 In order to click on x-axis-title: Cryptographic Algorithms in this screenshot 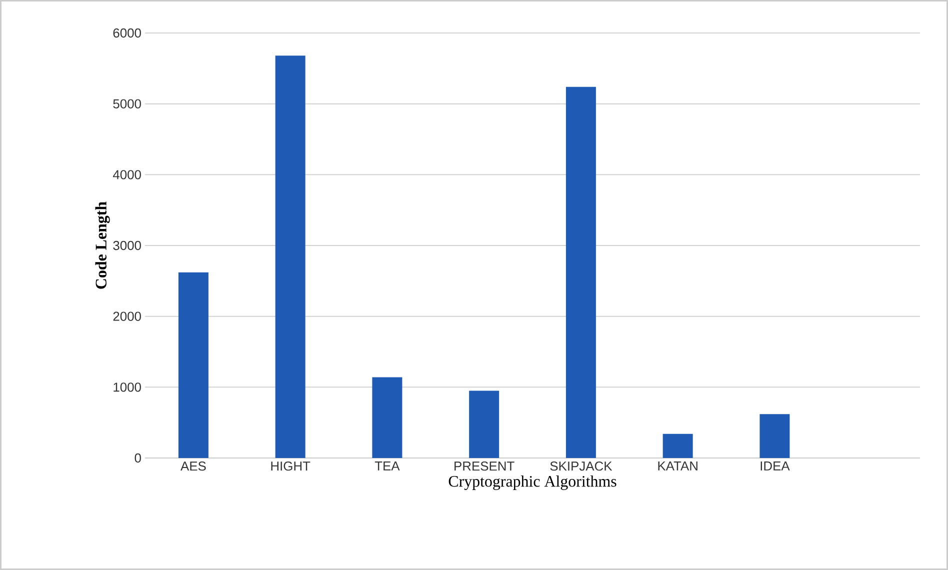, I will do `click(532, 483)`.